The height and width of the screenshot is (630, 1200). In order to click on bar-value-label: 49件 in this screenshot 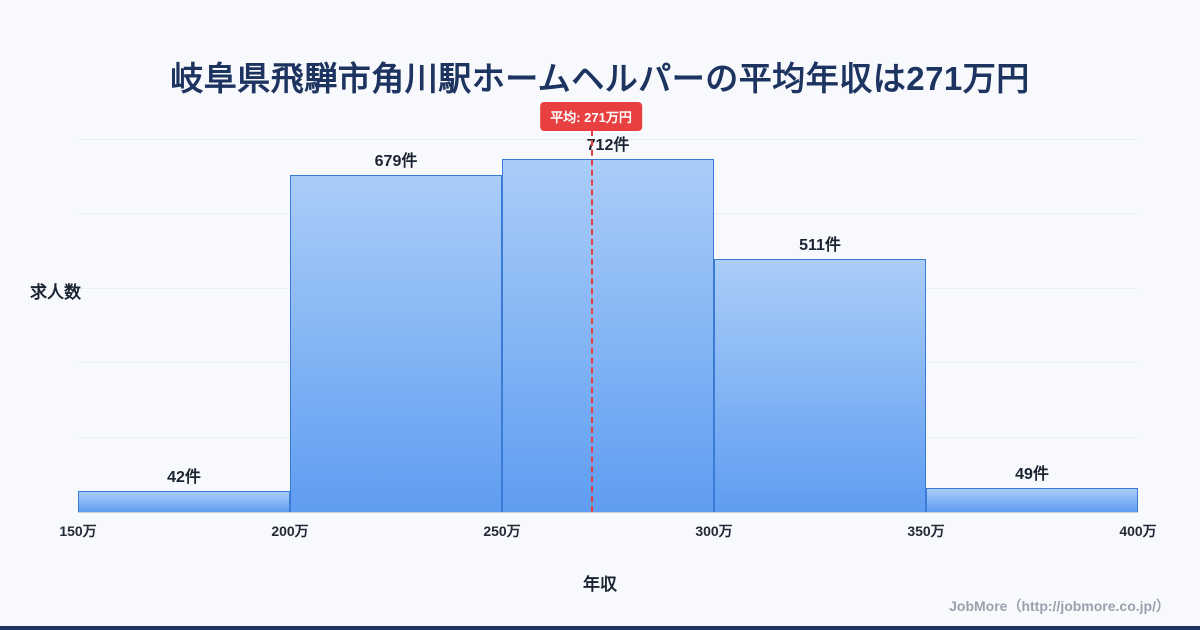, I will do `click(1032, 474)`.